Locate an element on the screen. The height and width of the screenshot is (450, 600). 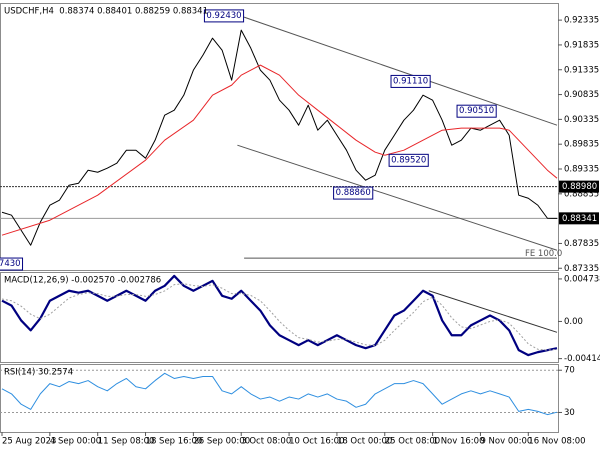
y-tick-label: -0.004144 is located at coordinates (582, 359).